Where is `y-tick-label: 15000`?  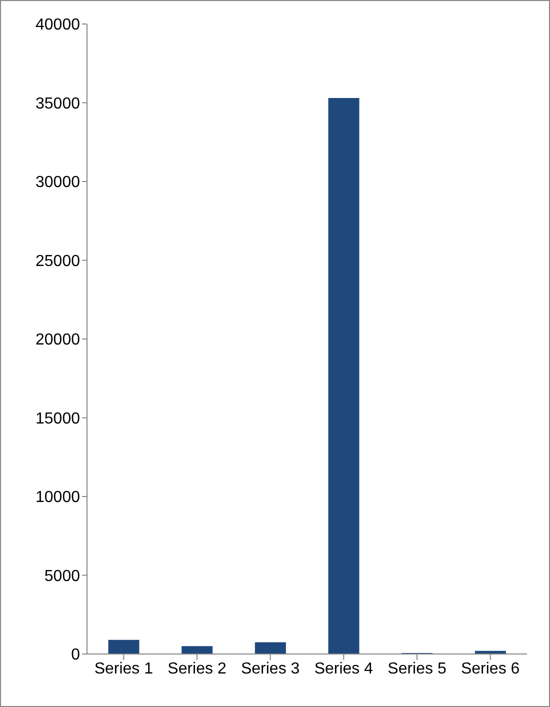
y-tick-label: 15000 is located at coordinates (58, 419).